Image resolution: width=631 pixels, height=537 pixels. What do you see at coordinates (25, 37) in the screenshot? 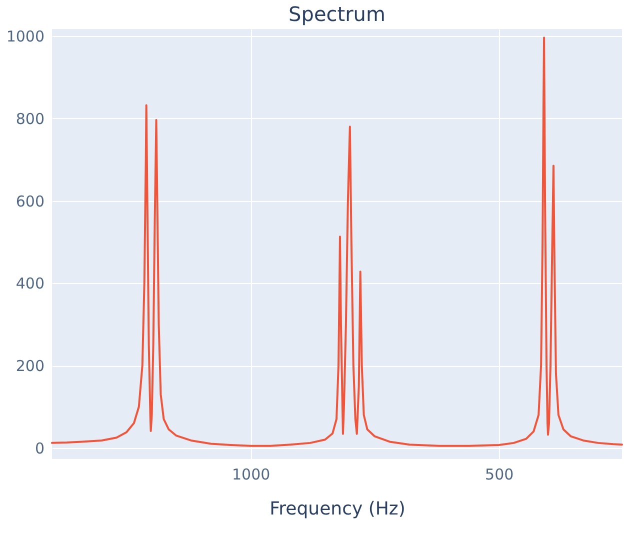
I see `y-tick-label: 1000` at bounding box center [25, 37].